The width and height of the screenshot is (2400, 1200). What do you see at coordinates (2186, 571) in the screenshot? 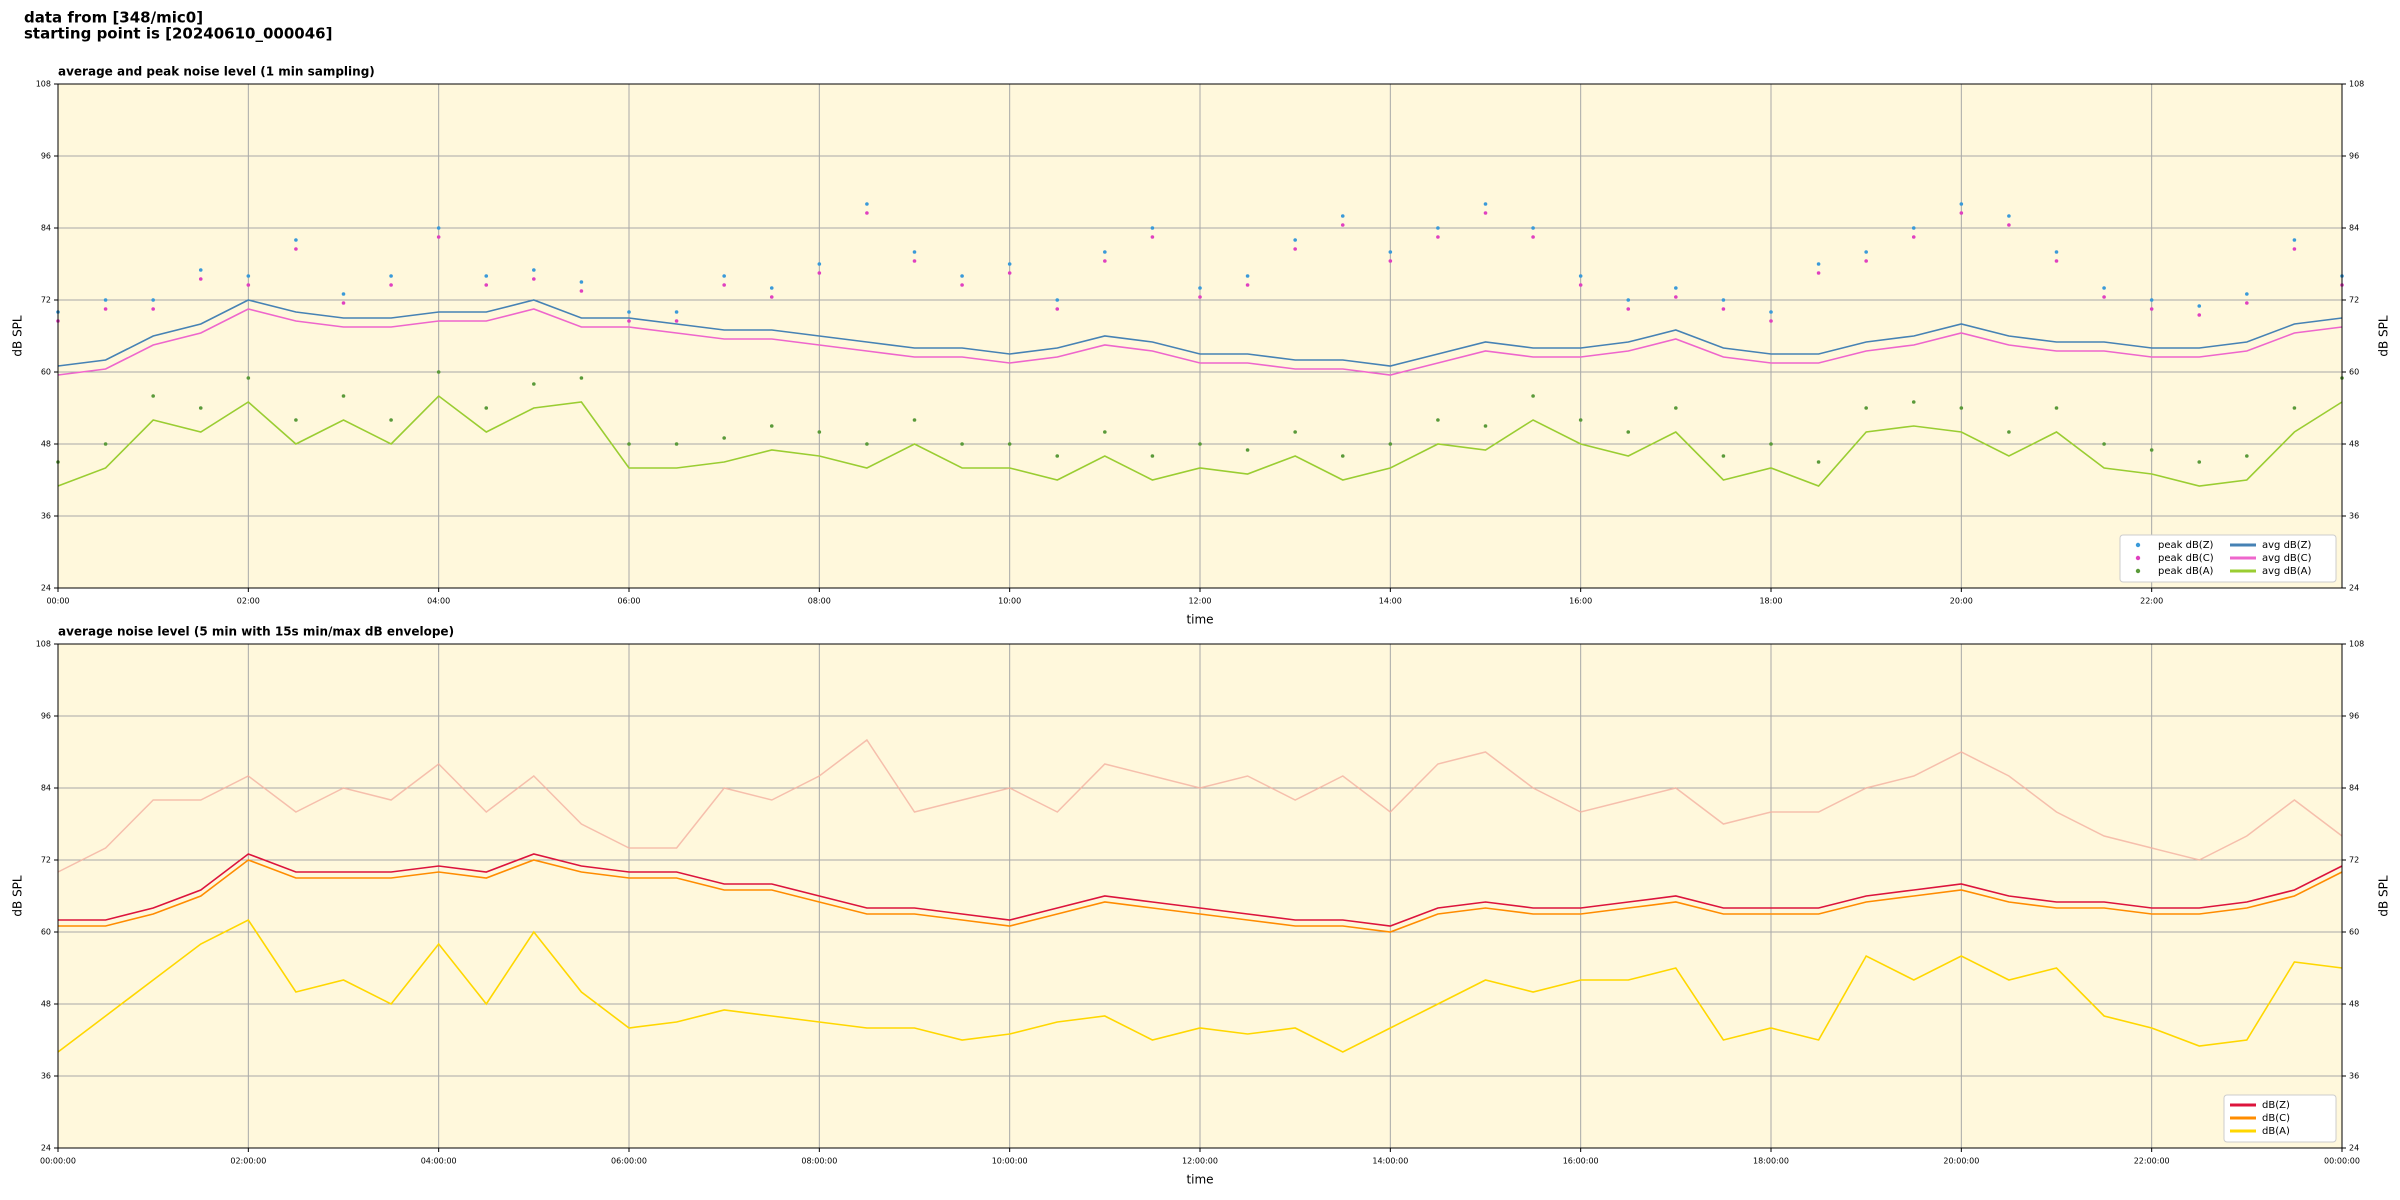
I see `legend-label: peak dB(A)` at bounding box center [2186, 571].